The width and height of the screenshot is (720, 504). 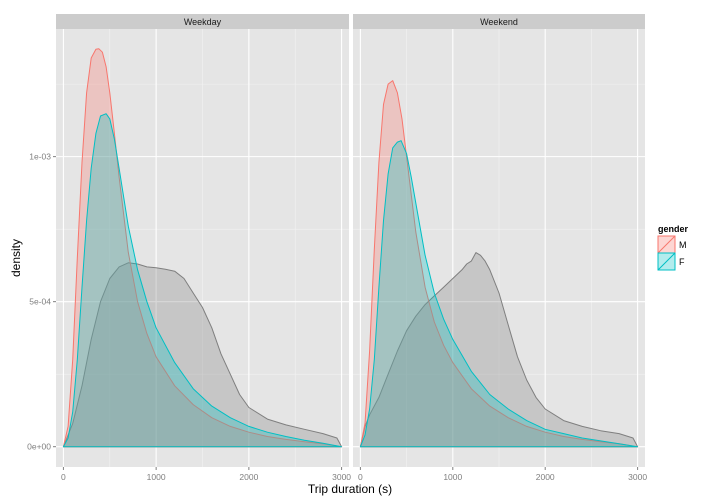 I want to click on y-tick-label: 0e+00, so click(x=39, y=447).